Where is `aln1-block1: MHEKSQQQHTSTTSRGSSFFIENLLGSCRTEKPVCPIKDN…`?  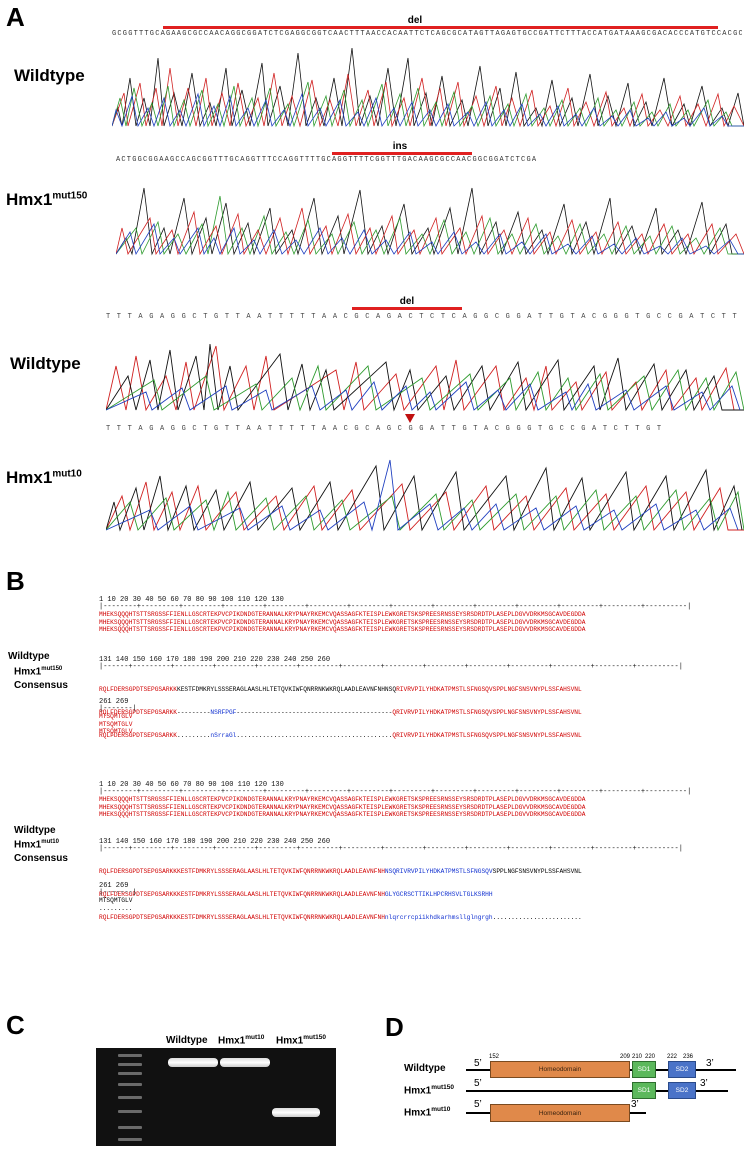
aln1-block1: MHEKSQQQHTSTTSRGSSFFIENLLGSCRTEKPVCPIKDN… is located at coordinates (342, 622).